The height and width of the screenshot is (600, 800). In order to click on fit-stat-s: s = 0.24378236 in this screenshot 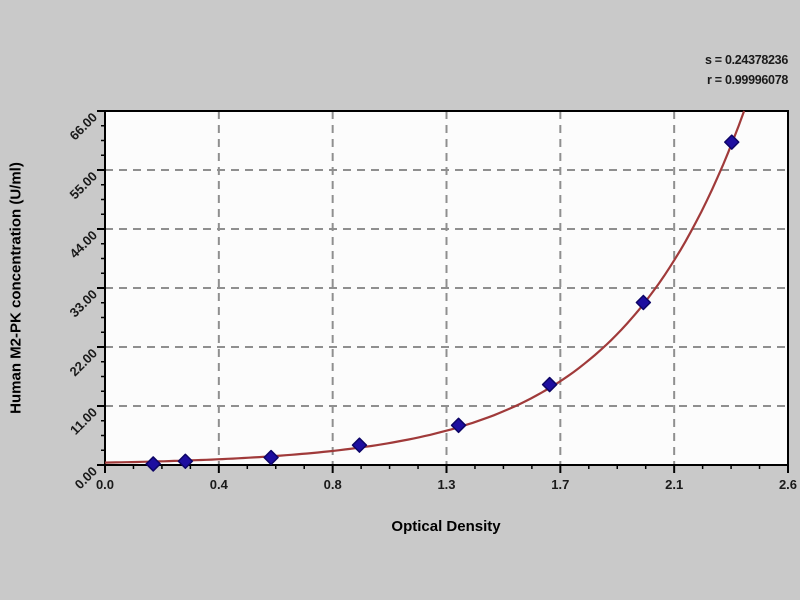, I will do `click(746, 60)`.